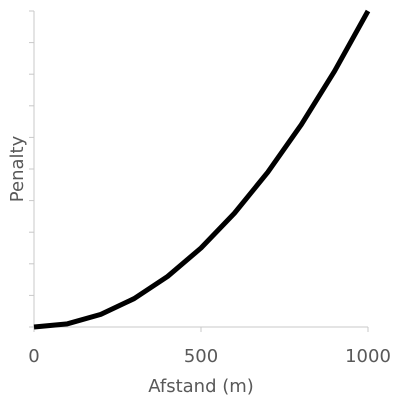 This screenshot has height=407, width=398. Describe the element at coordinates (17, 168) in the screenshot. I see `y-axis-title: Penalty` at that location.